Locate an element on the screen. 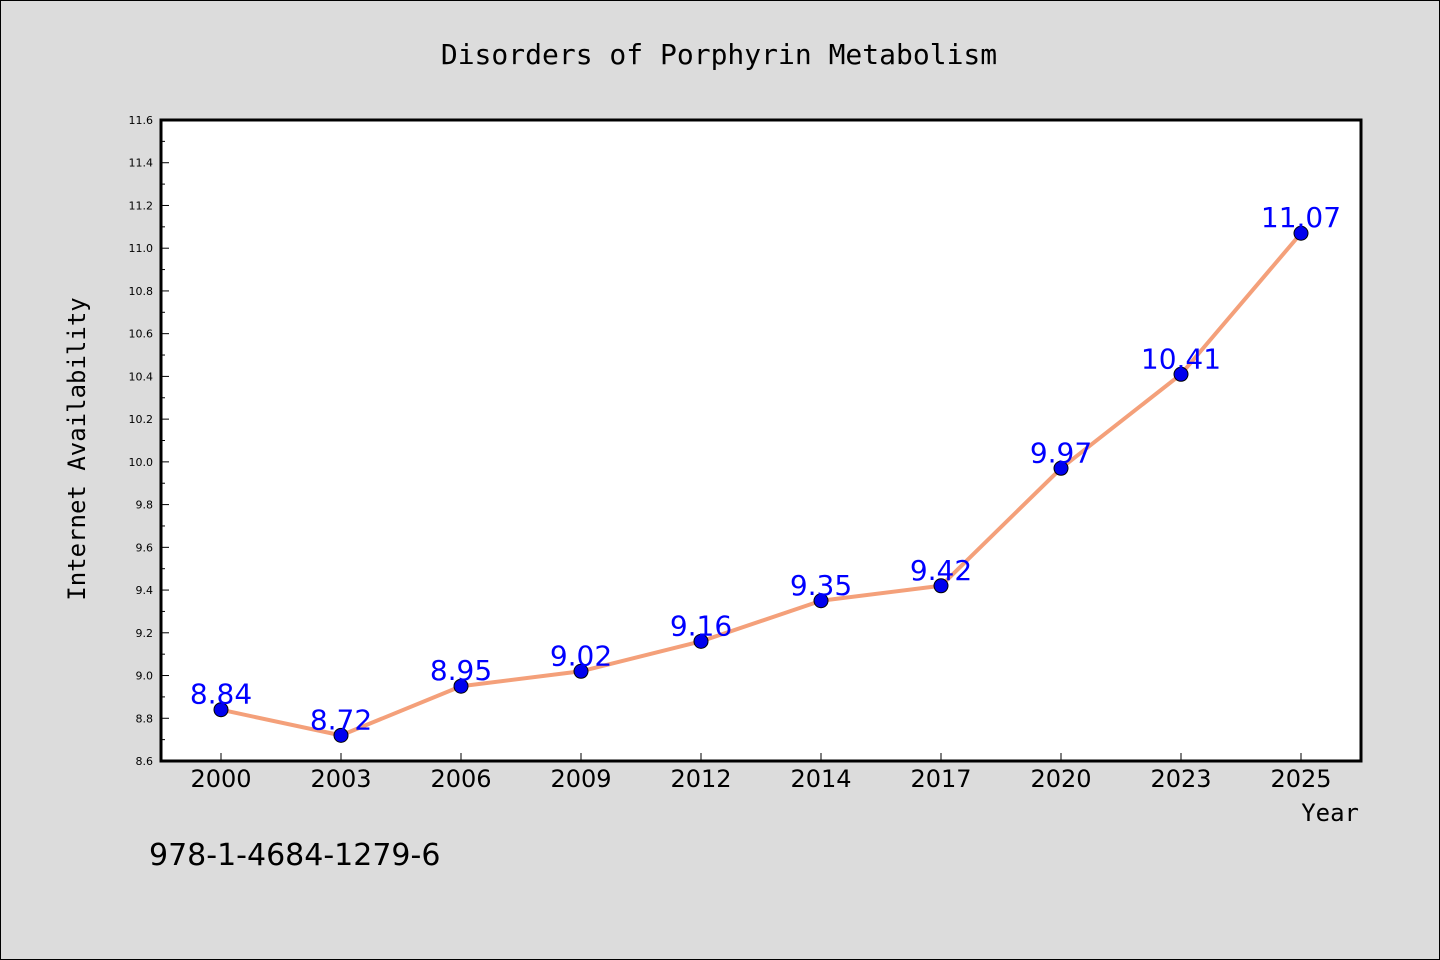 Image resolution: width=1440 pixels, height=960 pixels. data-label: 11.07 is located at coordinates (1301, 217).